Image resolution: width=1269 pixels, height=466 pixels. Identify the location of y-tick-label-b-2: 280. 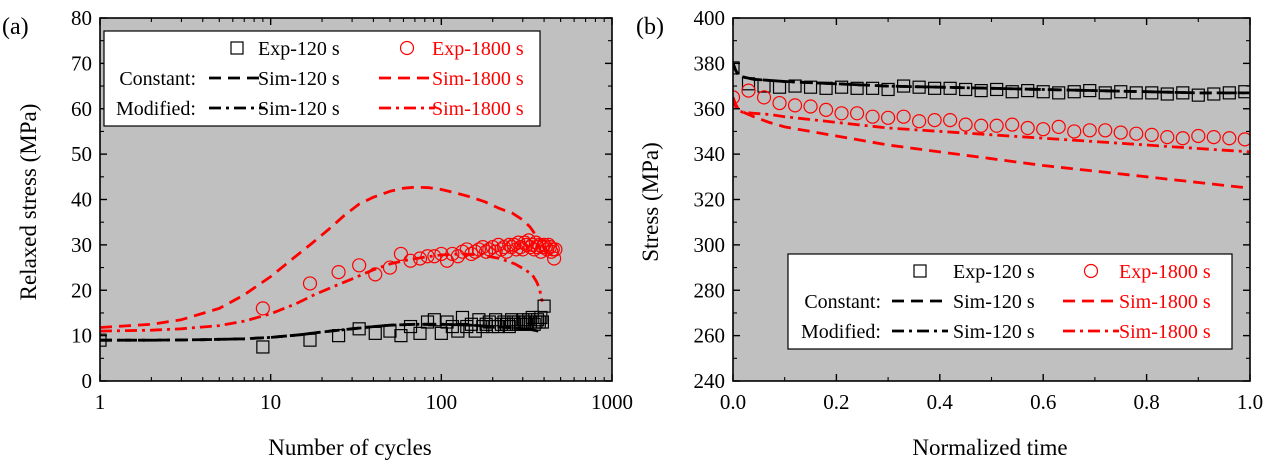
(710, 290).